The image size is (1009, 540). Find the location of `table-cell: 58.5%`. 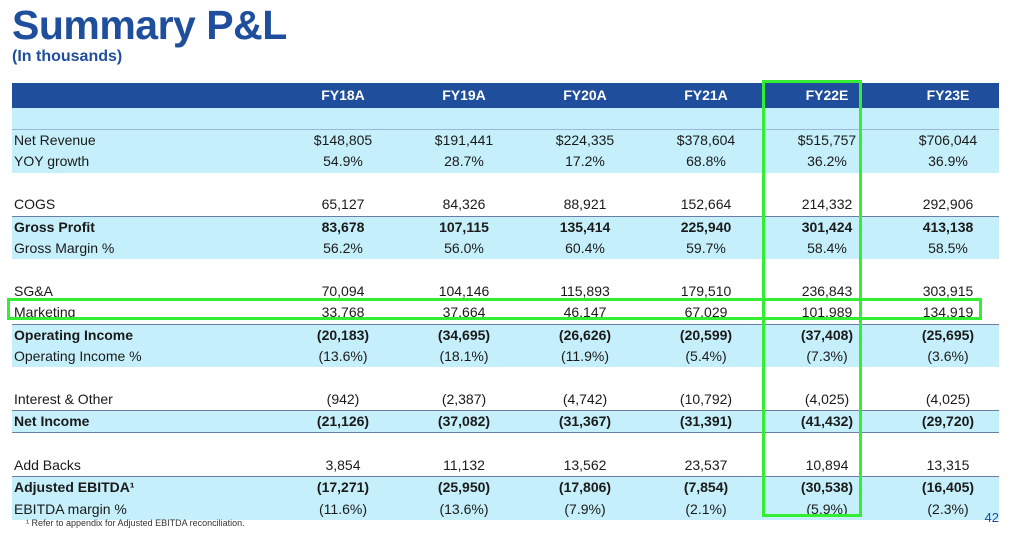

table-cell: 58.5% is located at coordinates (948, 247).